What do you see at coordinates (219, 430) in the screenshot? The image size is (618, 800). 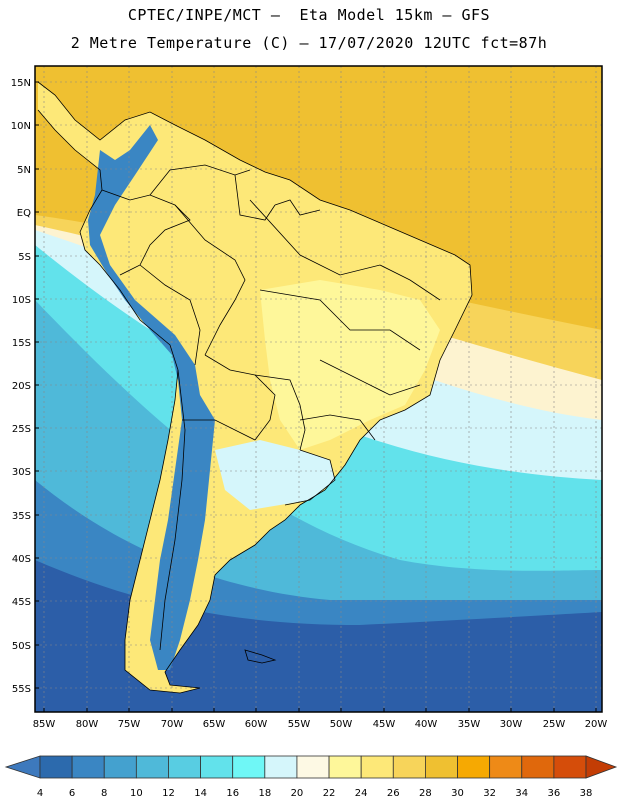 I see `border-argentina-north` at bounding box center [219, 430].